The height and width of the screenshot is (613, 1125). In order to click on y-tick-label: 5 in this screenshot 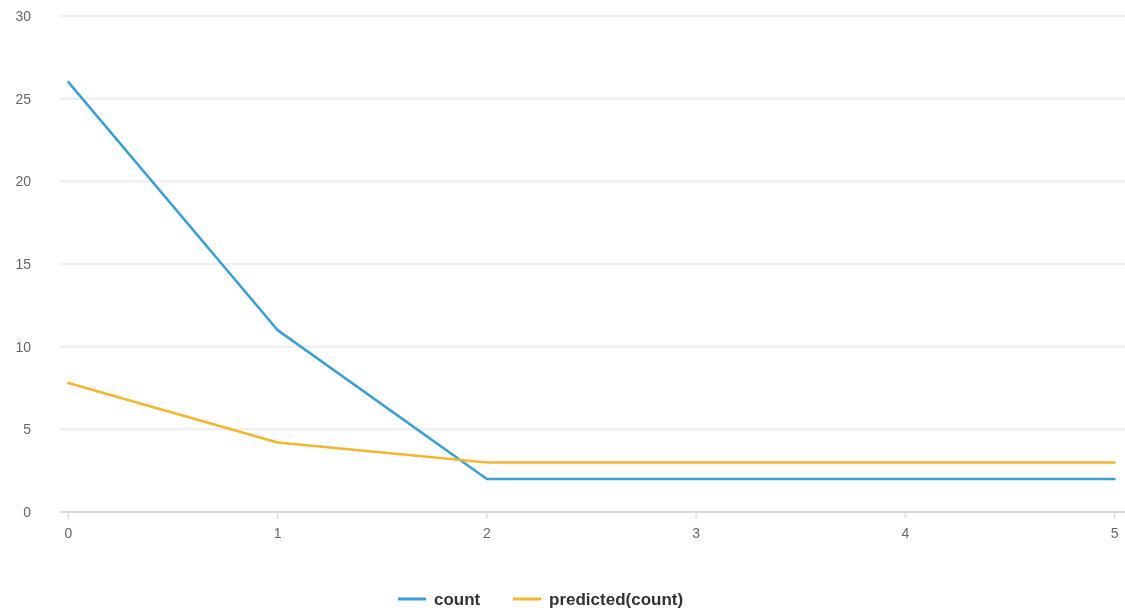, I will do `click(27, 429)`.